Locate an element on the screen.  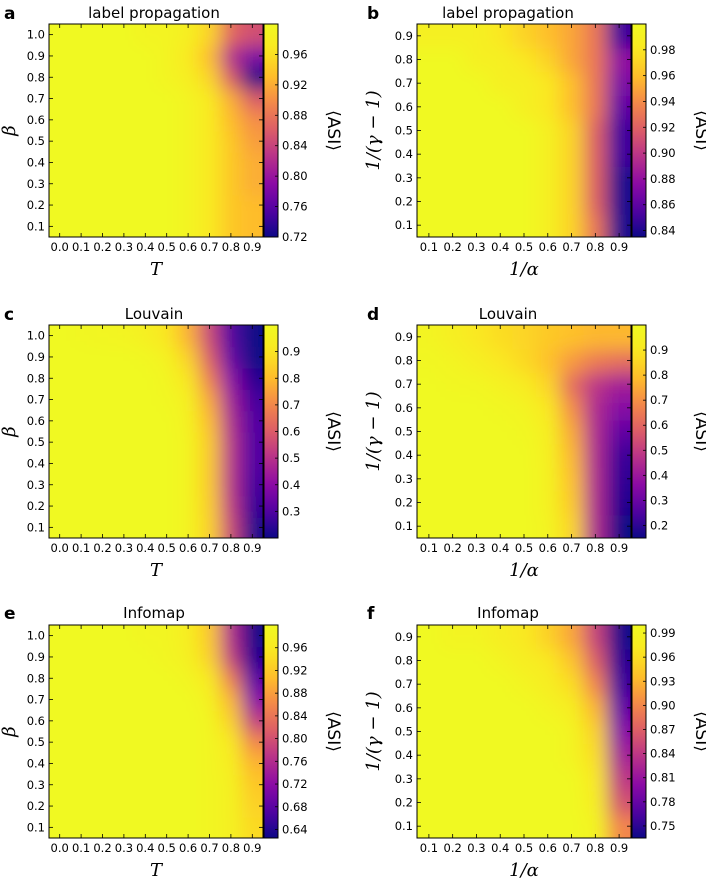
colorbar-tick-label: 0.94 is located at coordinates (663, 101).